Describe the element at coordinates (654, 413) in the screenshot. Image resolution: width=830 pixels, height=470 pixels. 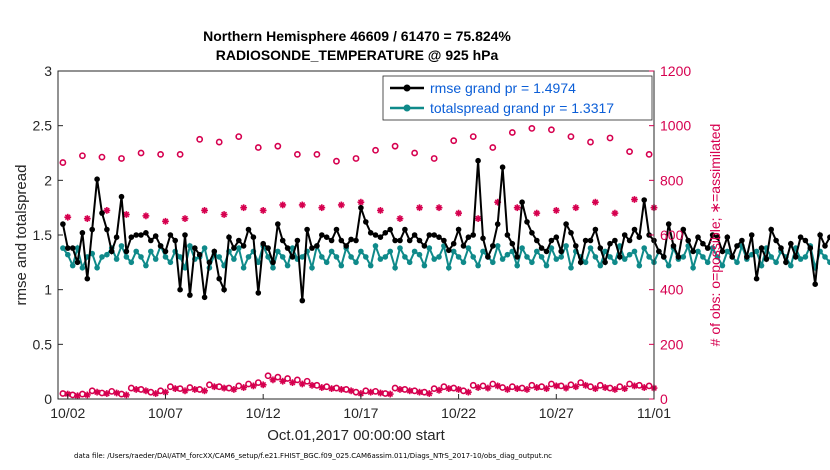
I see `x-tick-label: 11/01` at that location.